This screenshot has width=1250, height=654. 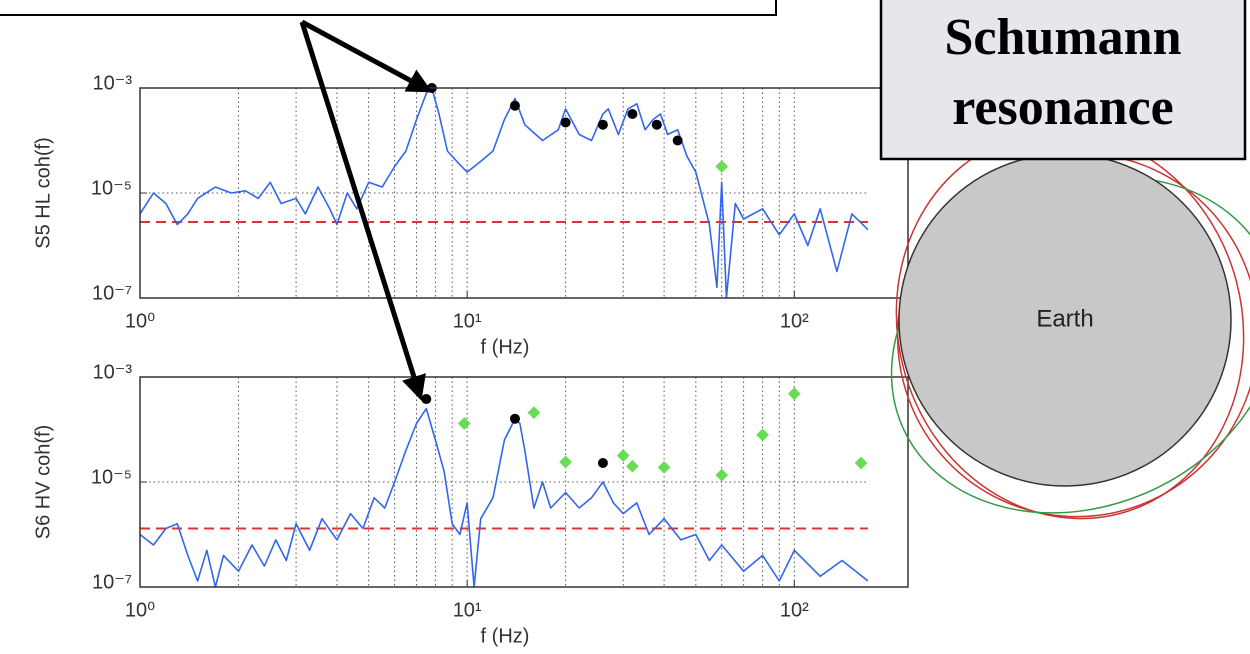 I want to click on callout-box, so click(x=388, y=8).